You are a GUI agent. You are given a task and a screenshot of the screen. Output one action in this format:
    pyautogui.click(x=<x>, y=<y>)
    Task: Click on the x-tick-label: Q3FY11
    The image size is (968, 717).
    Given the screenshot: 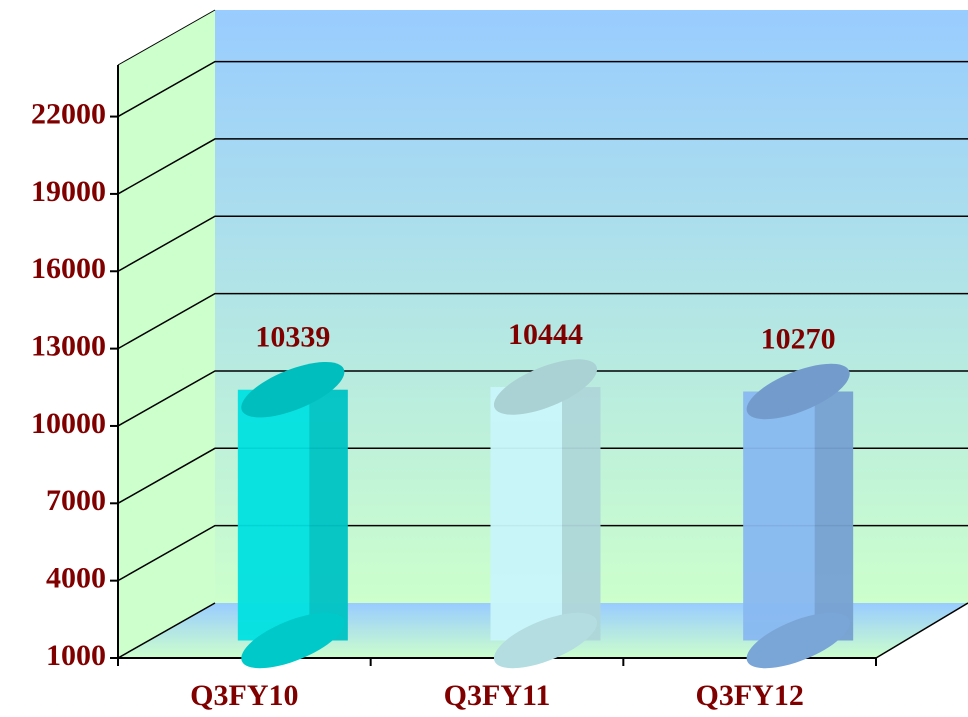 What is the action you would take?
    pyautogui.click(x=497, y=695)
    